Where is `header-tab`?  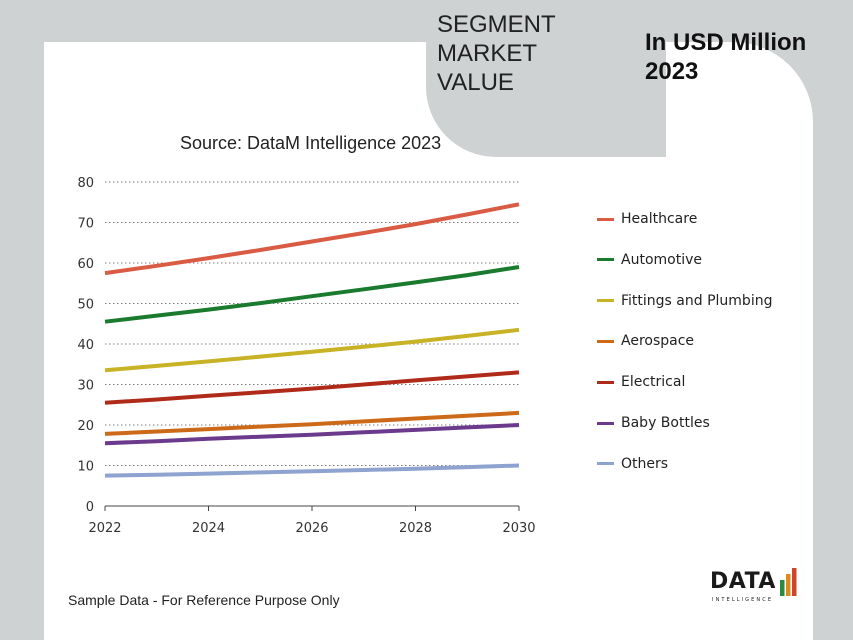
header-tab is located at coordinates (546, 99).